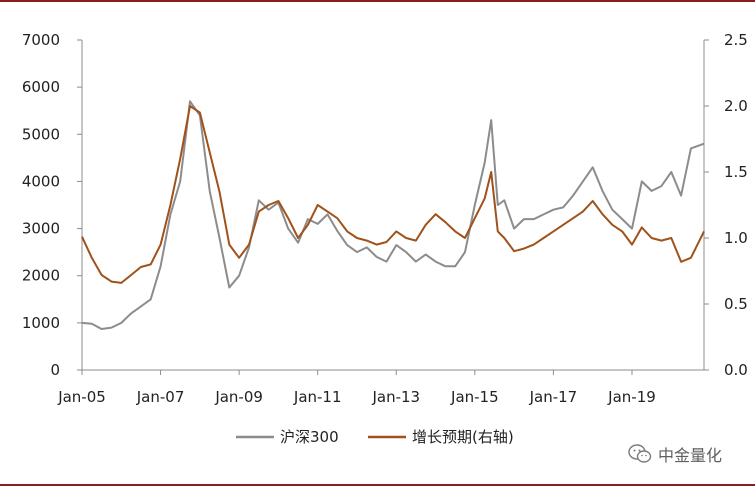 The height and width of the screenshot is (487, 755). I want to click on legend-label-2: 增长预期(右轴), so click(463, 437).